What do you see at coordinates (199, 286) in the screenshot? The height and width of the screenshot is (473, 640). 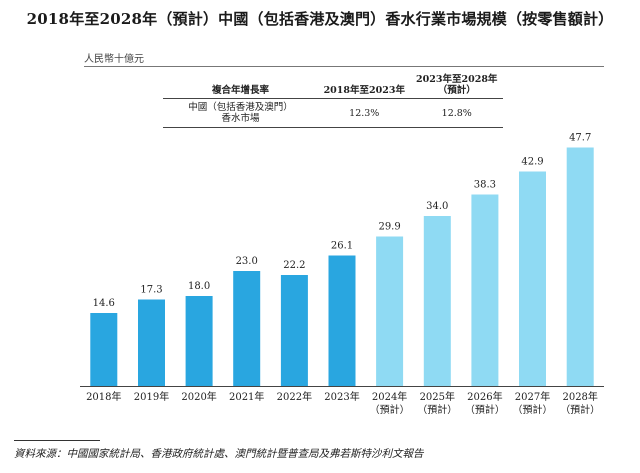 I see `value-label-2: 18.0` at bounding box center [199, 286].